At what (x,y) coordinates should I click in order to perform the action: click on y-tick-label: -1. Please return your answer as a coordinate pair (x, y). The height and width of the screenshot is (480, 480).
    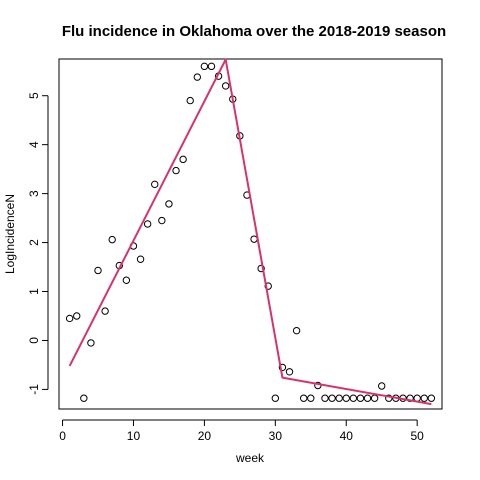
    Looking at the image, I should click on (34, 389).